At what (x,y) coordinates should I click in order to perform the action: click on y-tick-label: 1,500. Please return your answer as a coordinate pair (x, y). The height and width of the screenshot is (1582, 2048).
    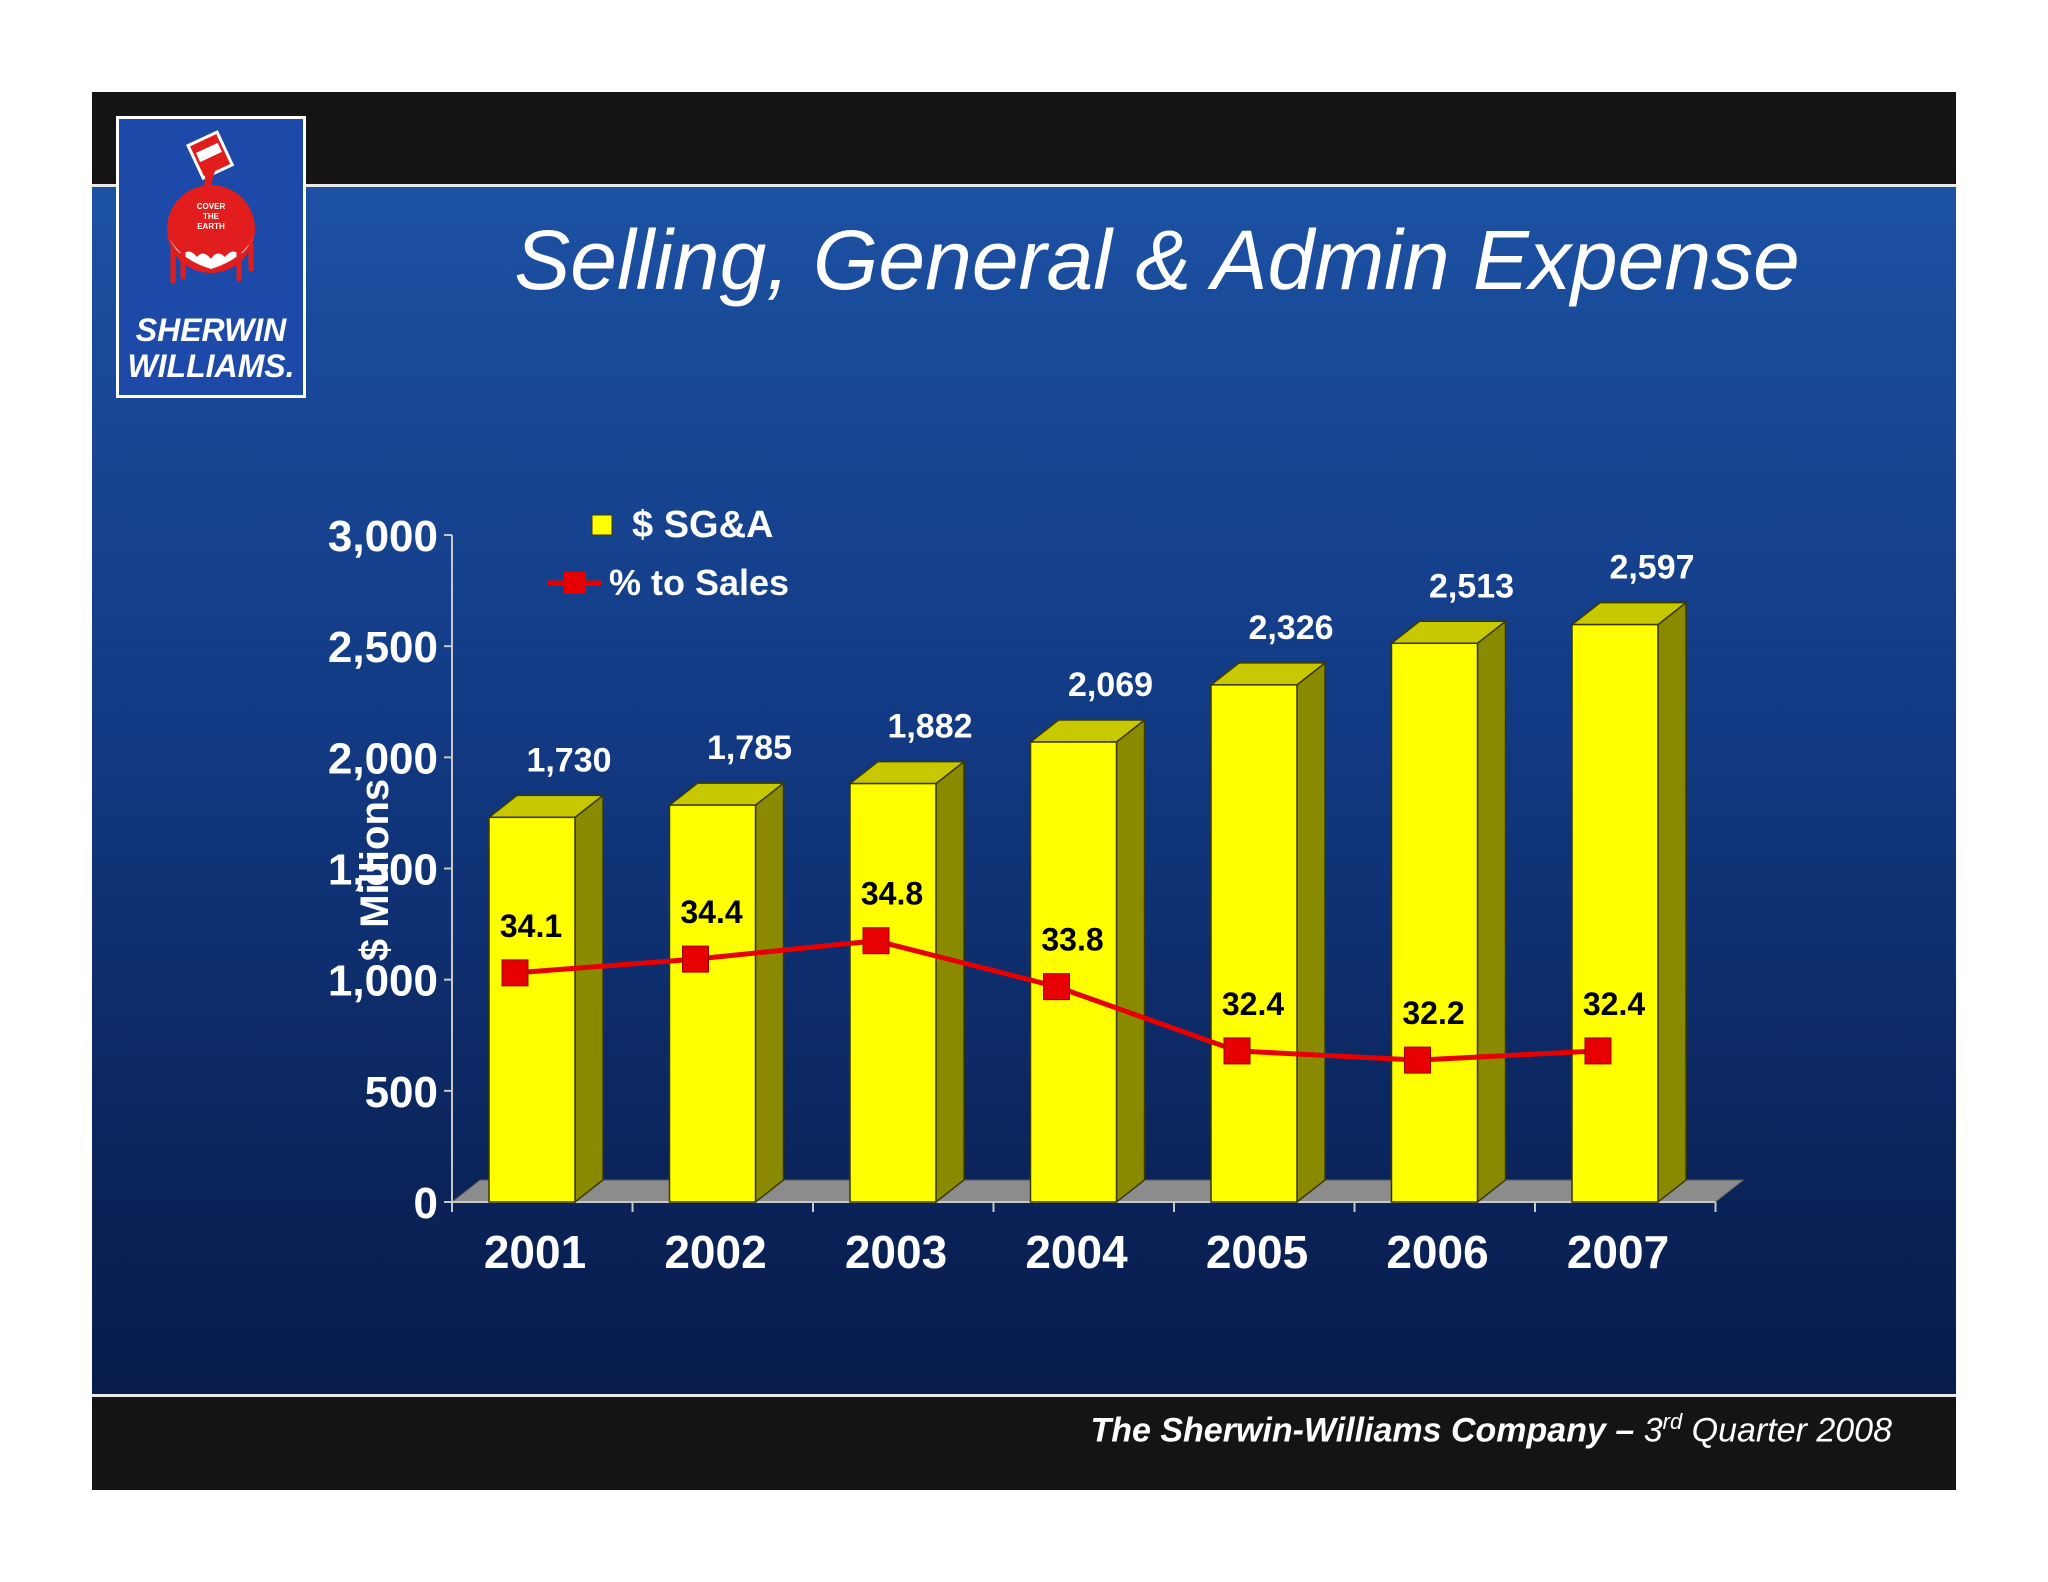
    Looking at the image, I should click on (383, 870).